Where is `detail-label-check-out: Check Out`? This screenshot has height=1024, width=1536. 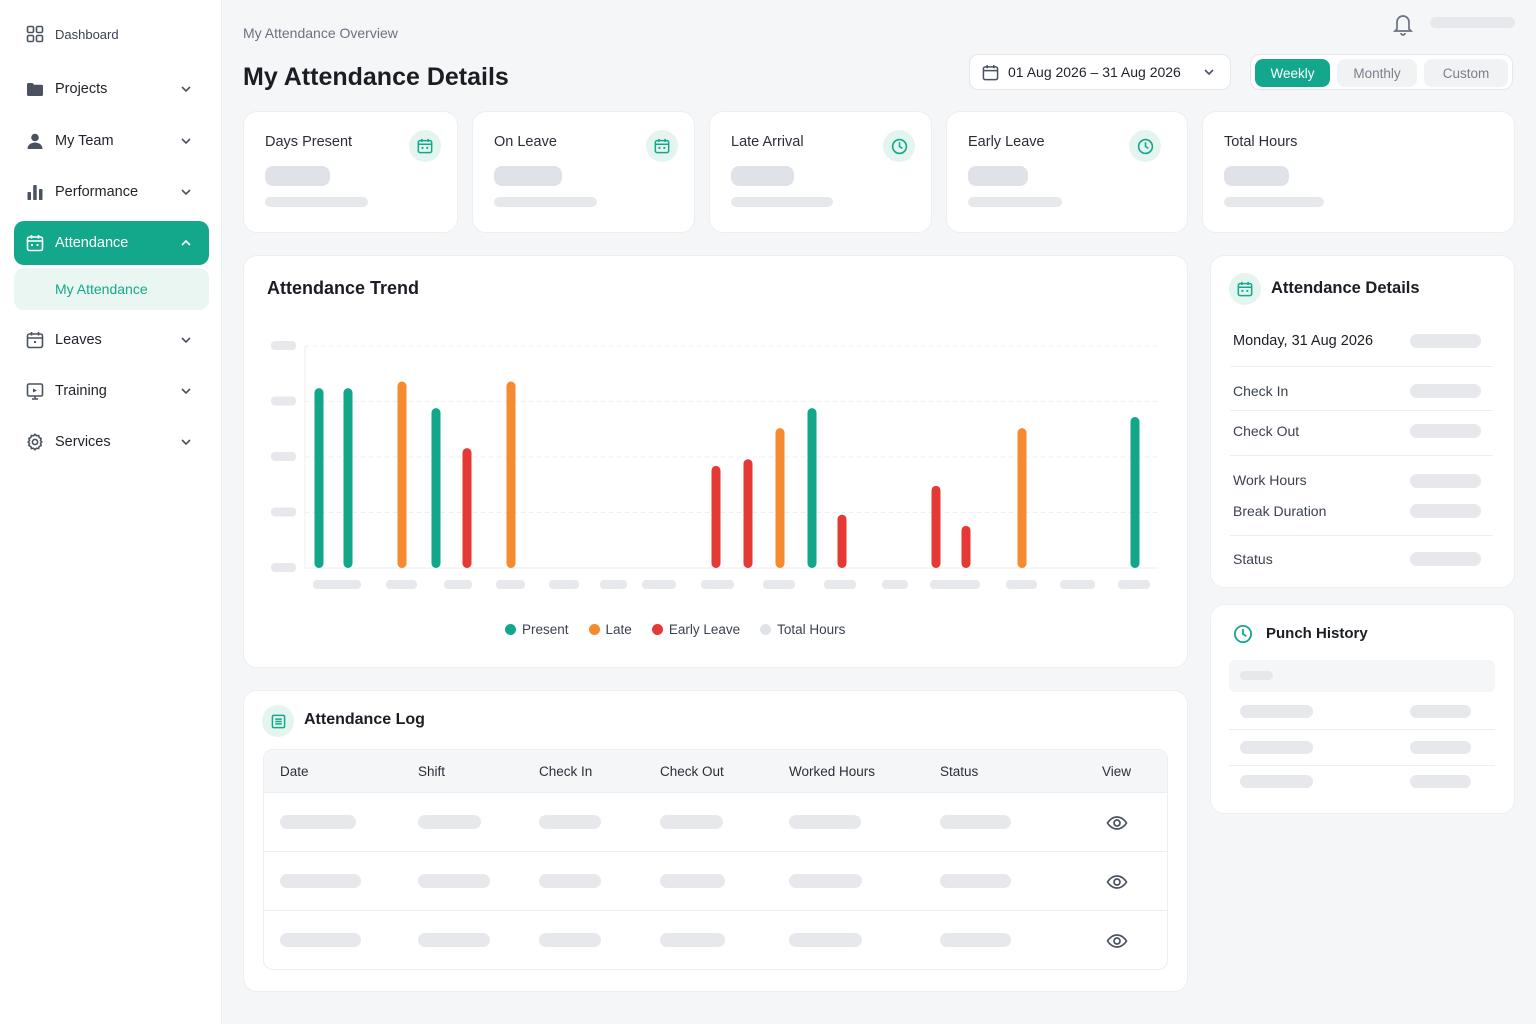 detail-label-check-out: Check Out is located at coordinates (1266, 431).